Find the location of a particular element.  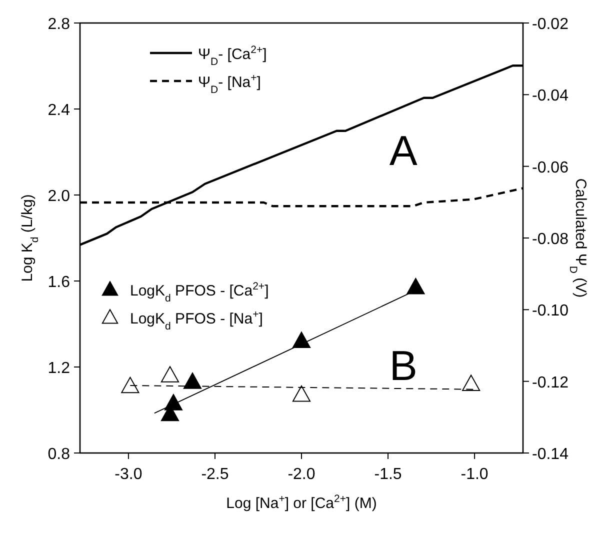

y2-tick-label: -0.12 is located at coordinates (550, 383).